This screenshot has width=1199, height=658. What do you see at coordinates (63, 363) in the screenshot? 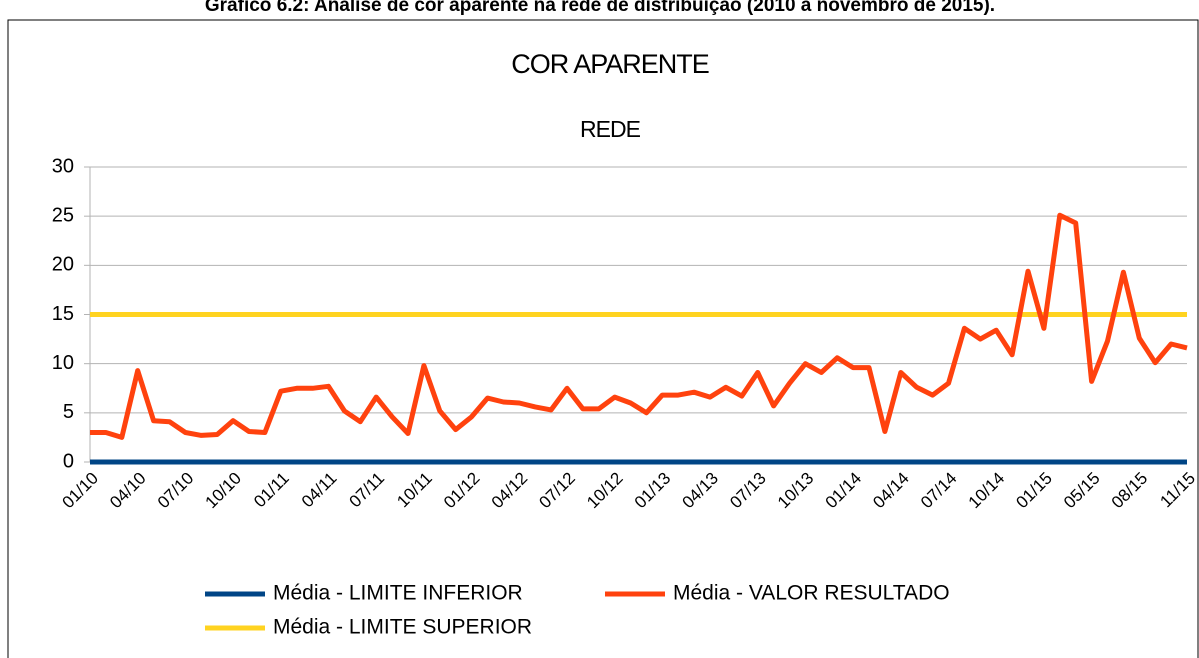
I see `y-tick-label: 10` at bounding box center [63, 363].